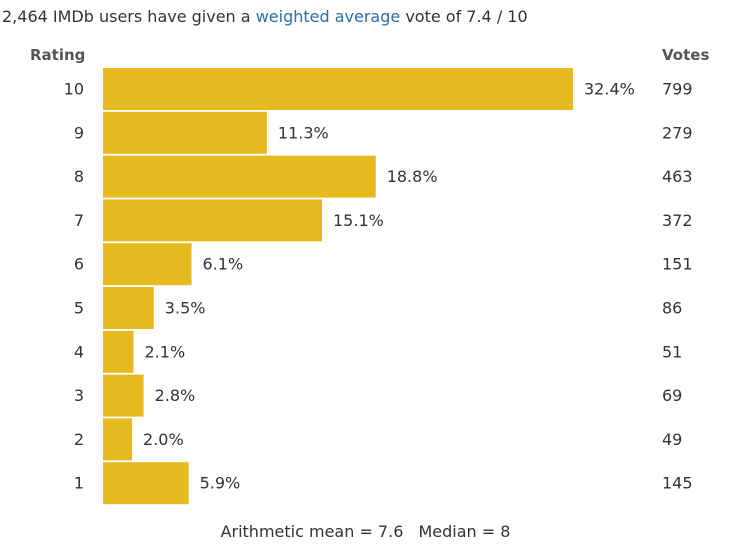 Image resolution: width=731 pixels, height=558 pixels. What do you see at coordinates (464, 531) in the screenshot?
I see `median: Median = 8` at bounding box center [464, 531].